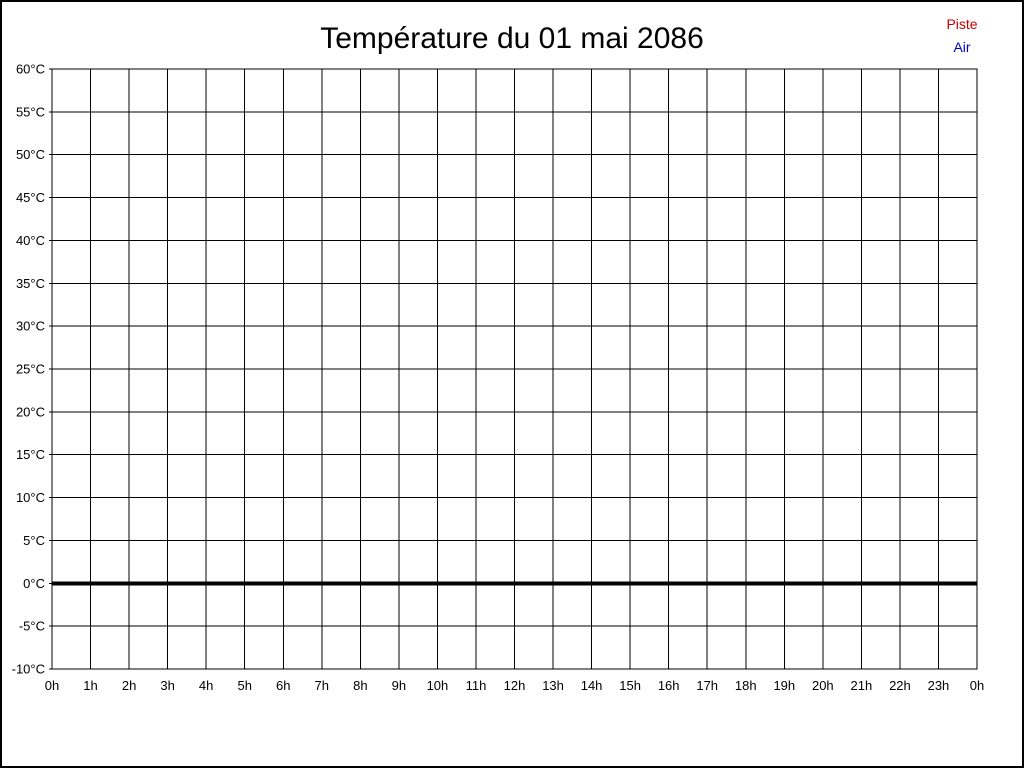 Image resolution: width=1024 pixels, height=768 pixels. I want to click on x-tick-label: 9h, so click(399, 685).